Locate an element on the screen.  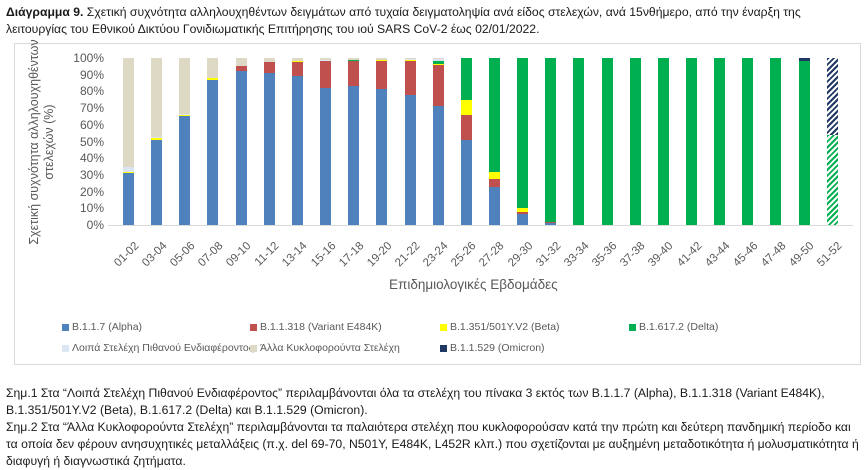
legend-item-delta: B.1.617.2 (Delta) is located at coordinates (673, 327).